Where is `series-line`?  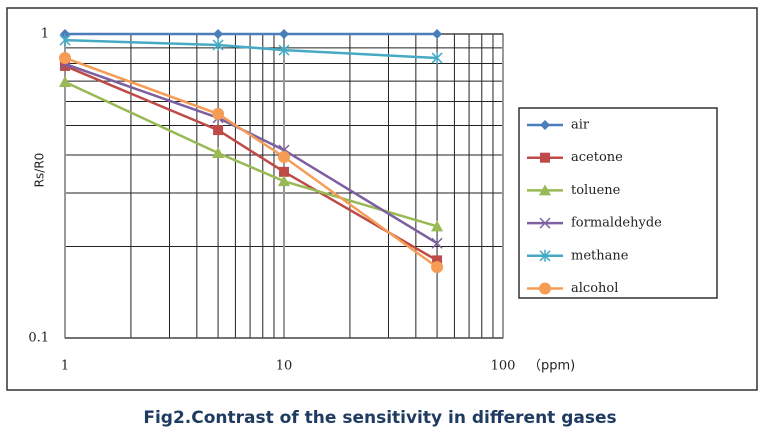 series-line is located at coordinates (251, 49).